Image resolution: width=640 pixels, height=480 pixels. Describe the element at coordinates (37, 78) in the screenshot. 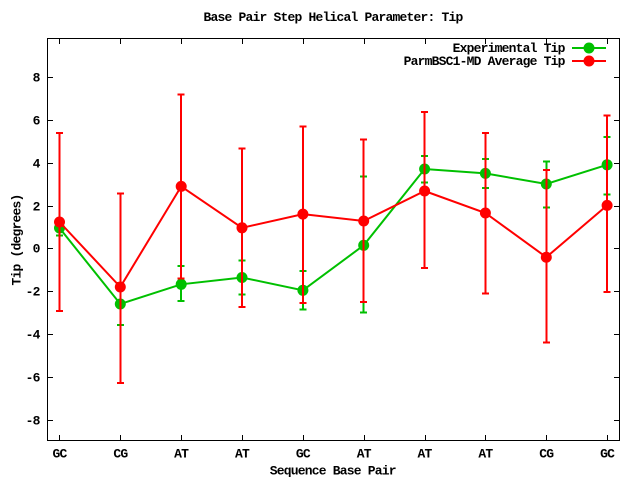

I see `svg-text: 8` at that location.